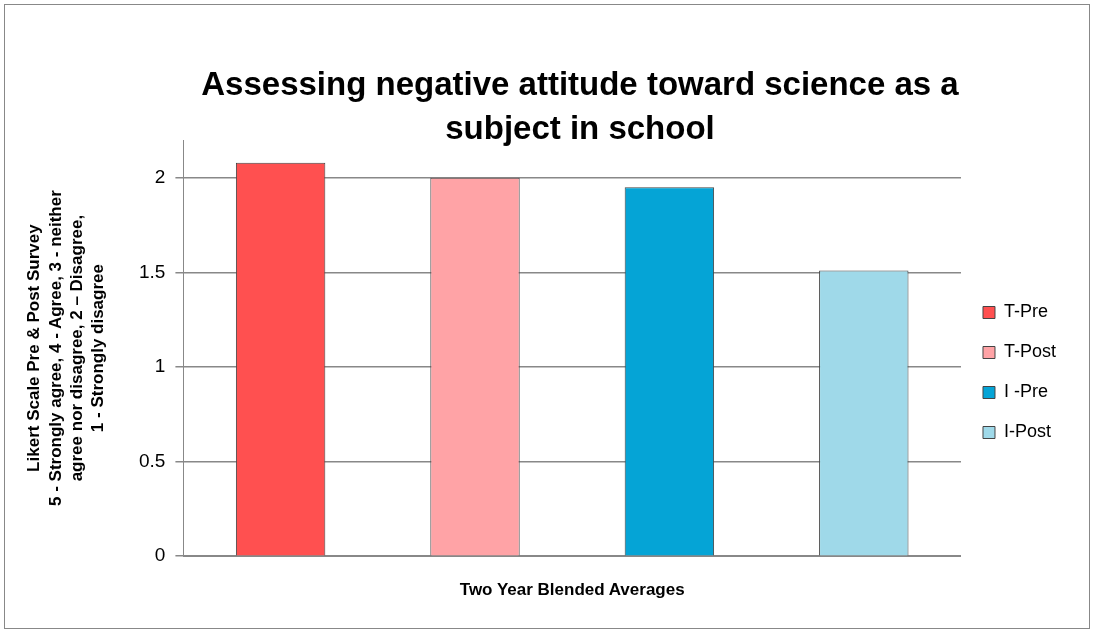 Image resolution: width=1096 pixels, height=635 pixels. What do you see at coordinates (152, 271) in the screenshot?
I see `y-tick-label: 1.5` at bounding box center [152, 271].